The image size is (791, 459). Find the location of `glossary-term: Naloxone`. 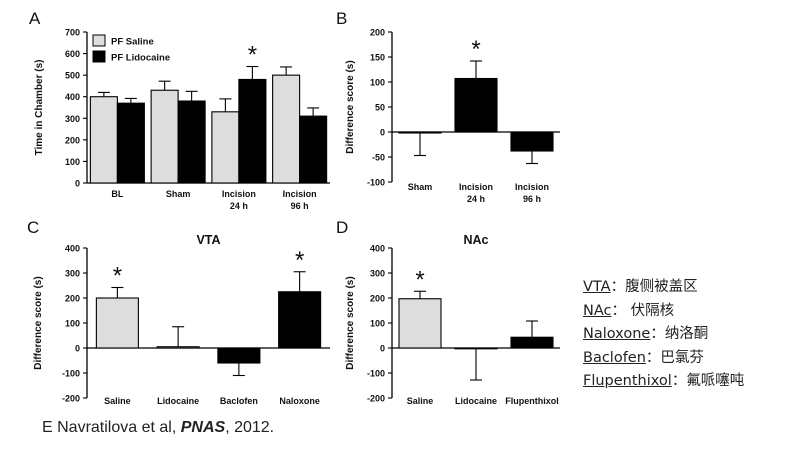

glossary-term: Naloxone is located at coordinates (617, 334).